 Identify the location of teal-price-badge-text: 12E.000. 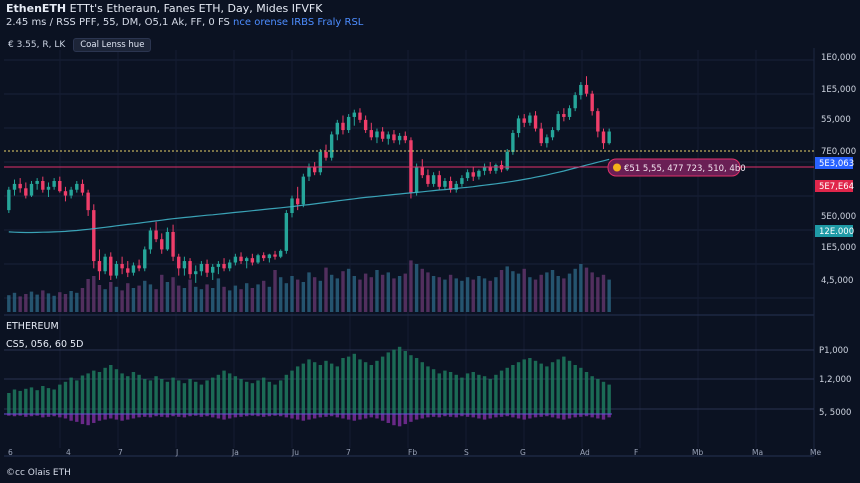
(836, 232).